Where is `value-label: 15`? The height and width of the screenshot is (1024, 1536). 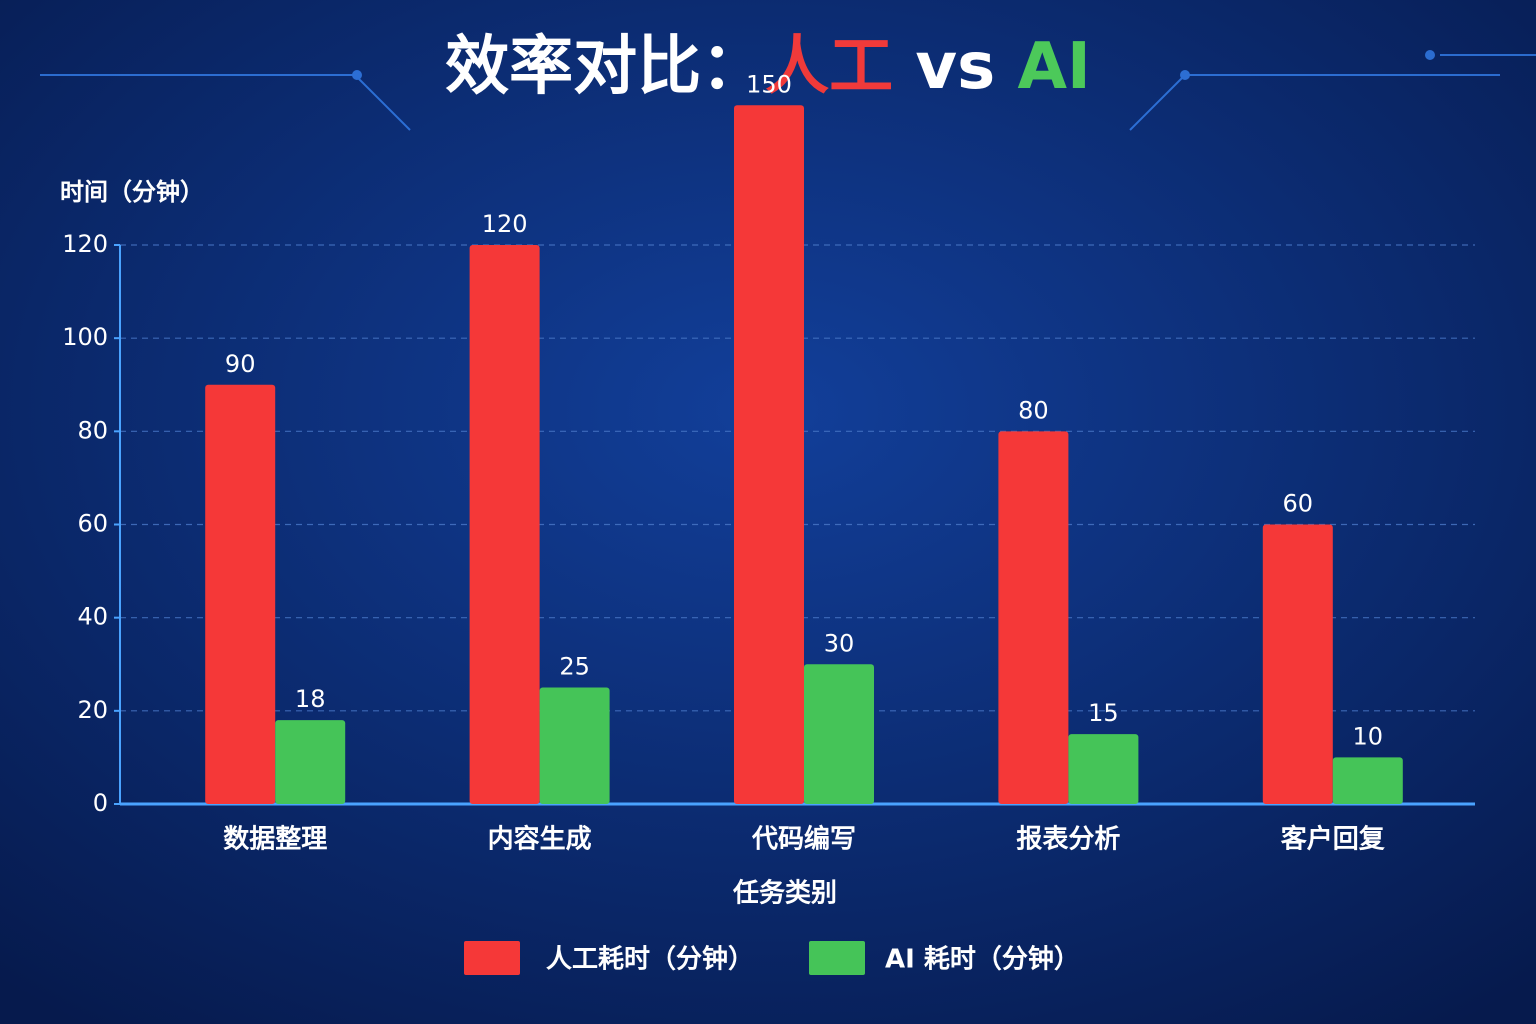
value-label: 15 is located at coordinates (1103, 713).